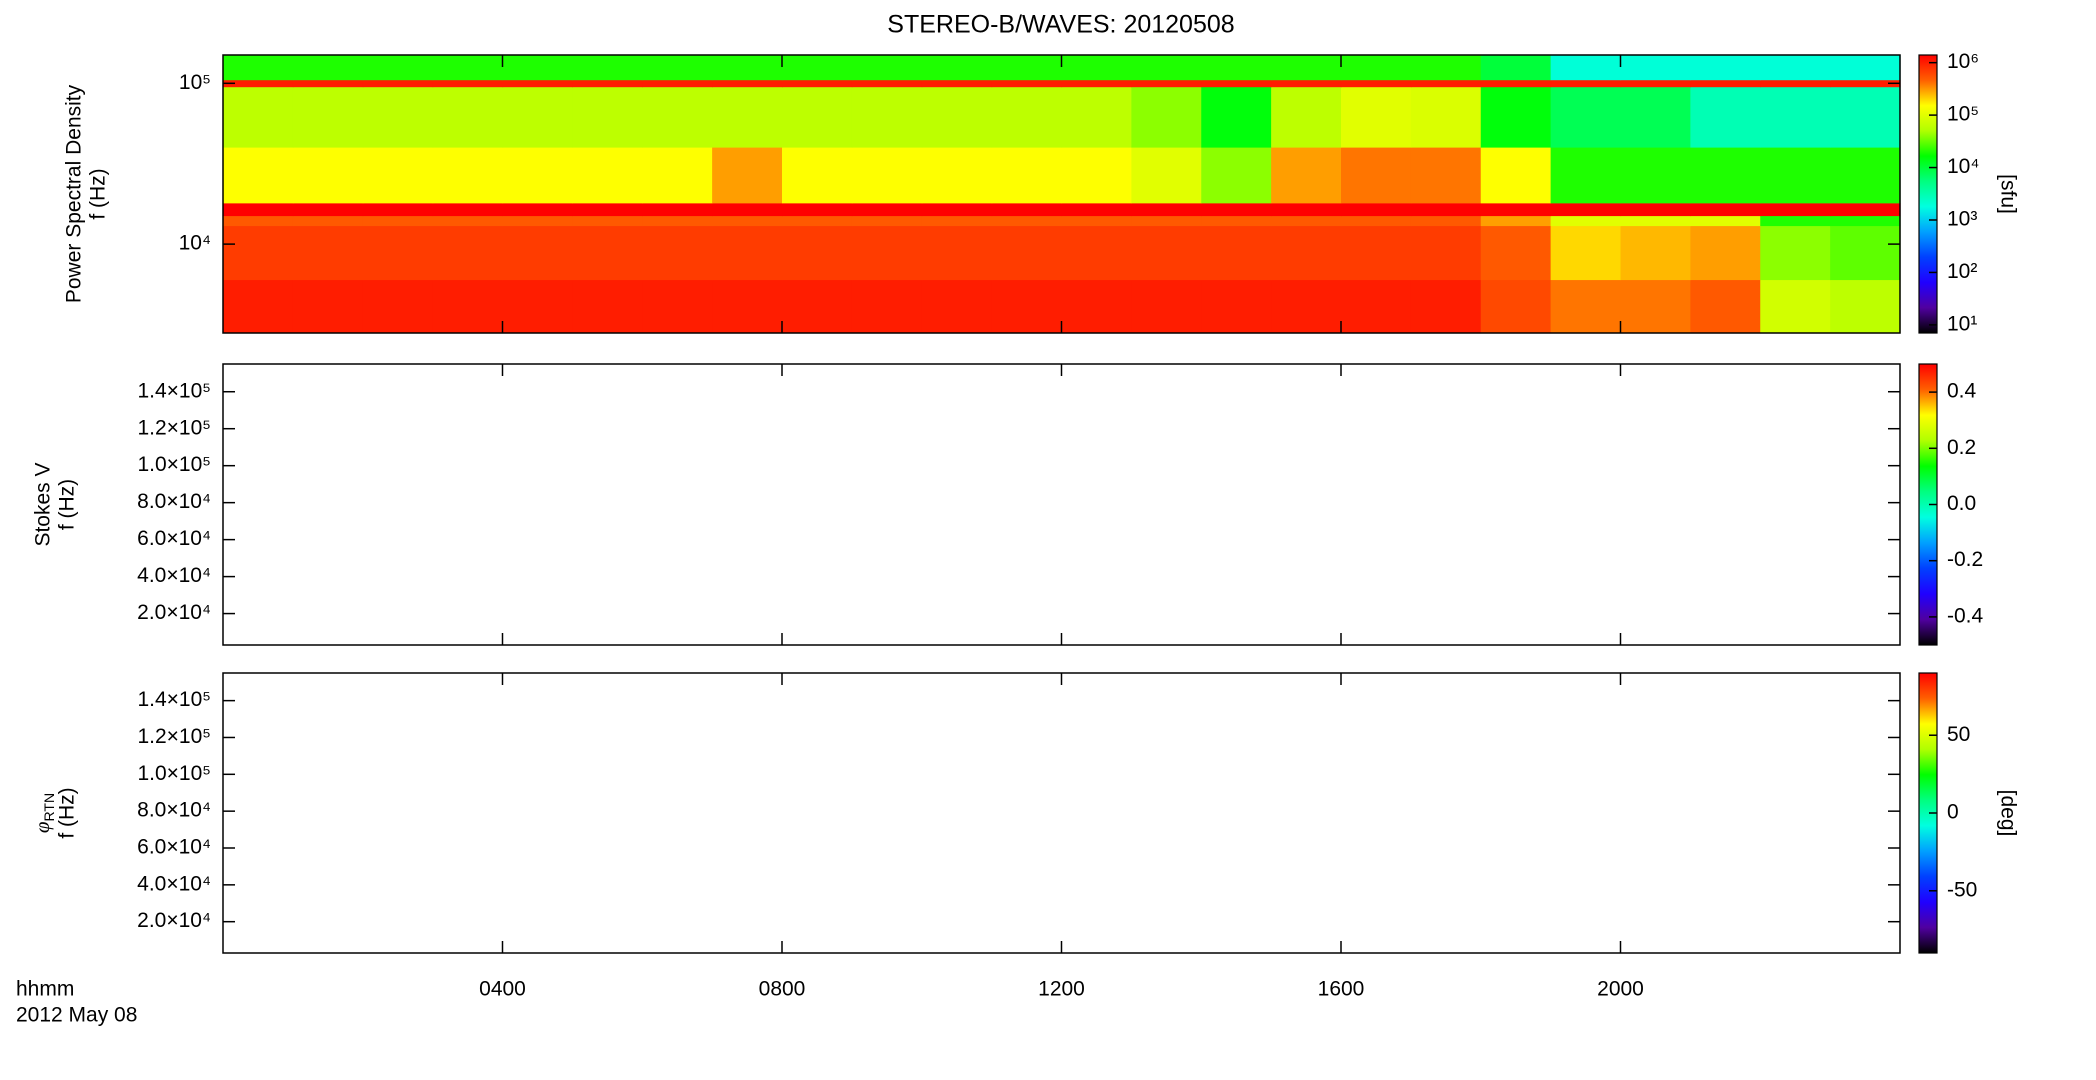 Image resolution: width=2096 pixels, height=1080 pixels. I want to click on colorbar-tick-label: 10⁵, so click(1963, 114).